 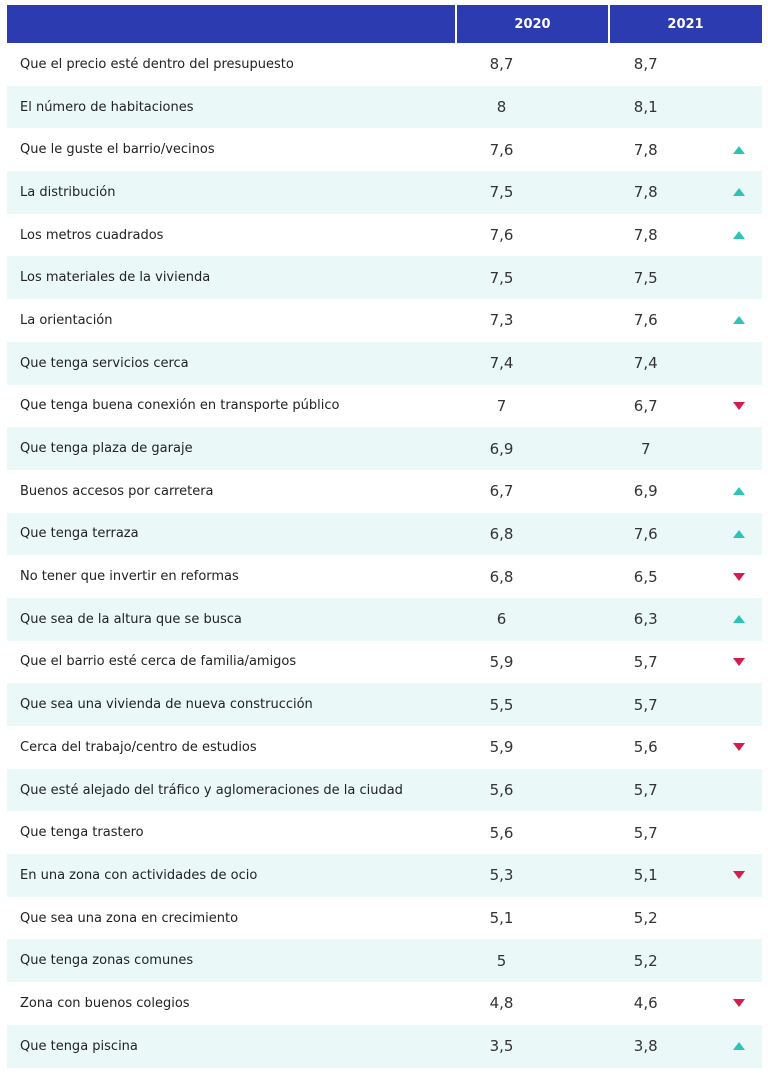 I want to click on value-2020: 6,9, so click(x=501, y=448).